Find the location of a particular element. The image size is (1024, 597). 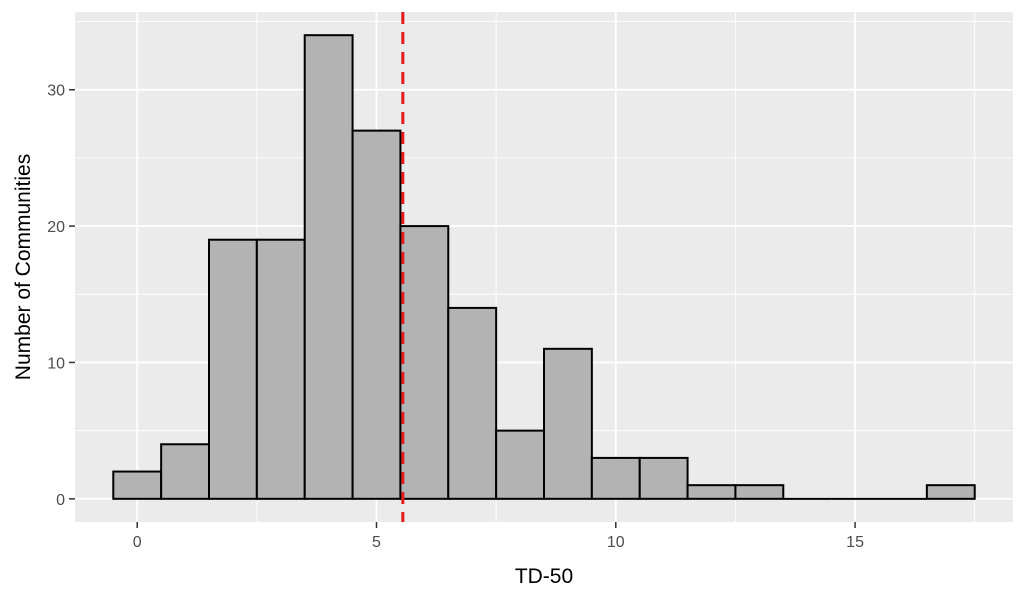

x-tick-label: 10 is located at coordinates (616, 542).